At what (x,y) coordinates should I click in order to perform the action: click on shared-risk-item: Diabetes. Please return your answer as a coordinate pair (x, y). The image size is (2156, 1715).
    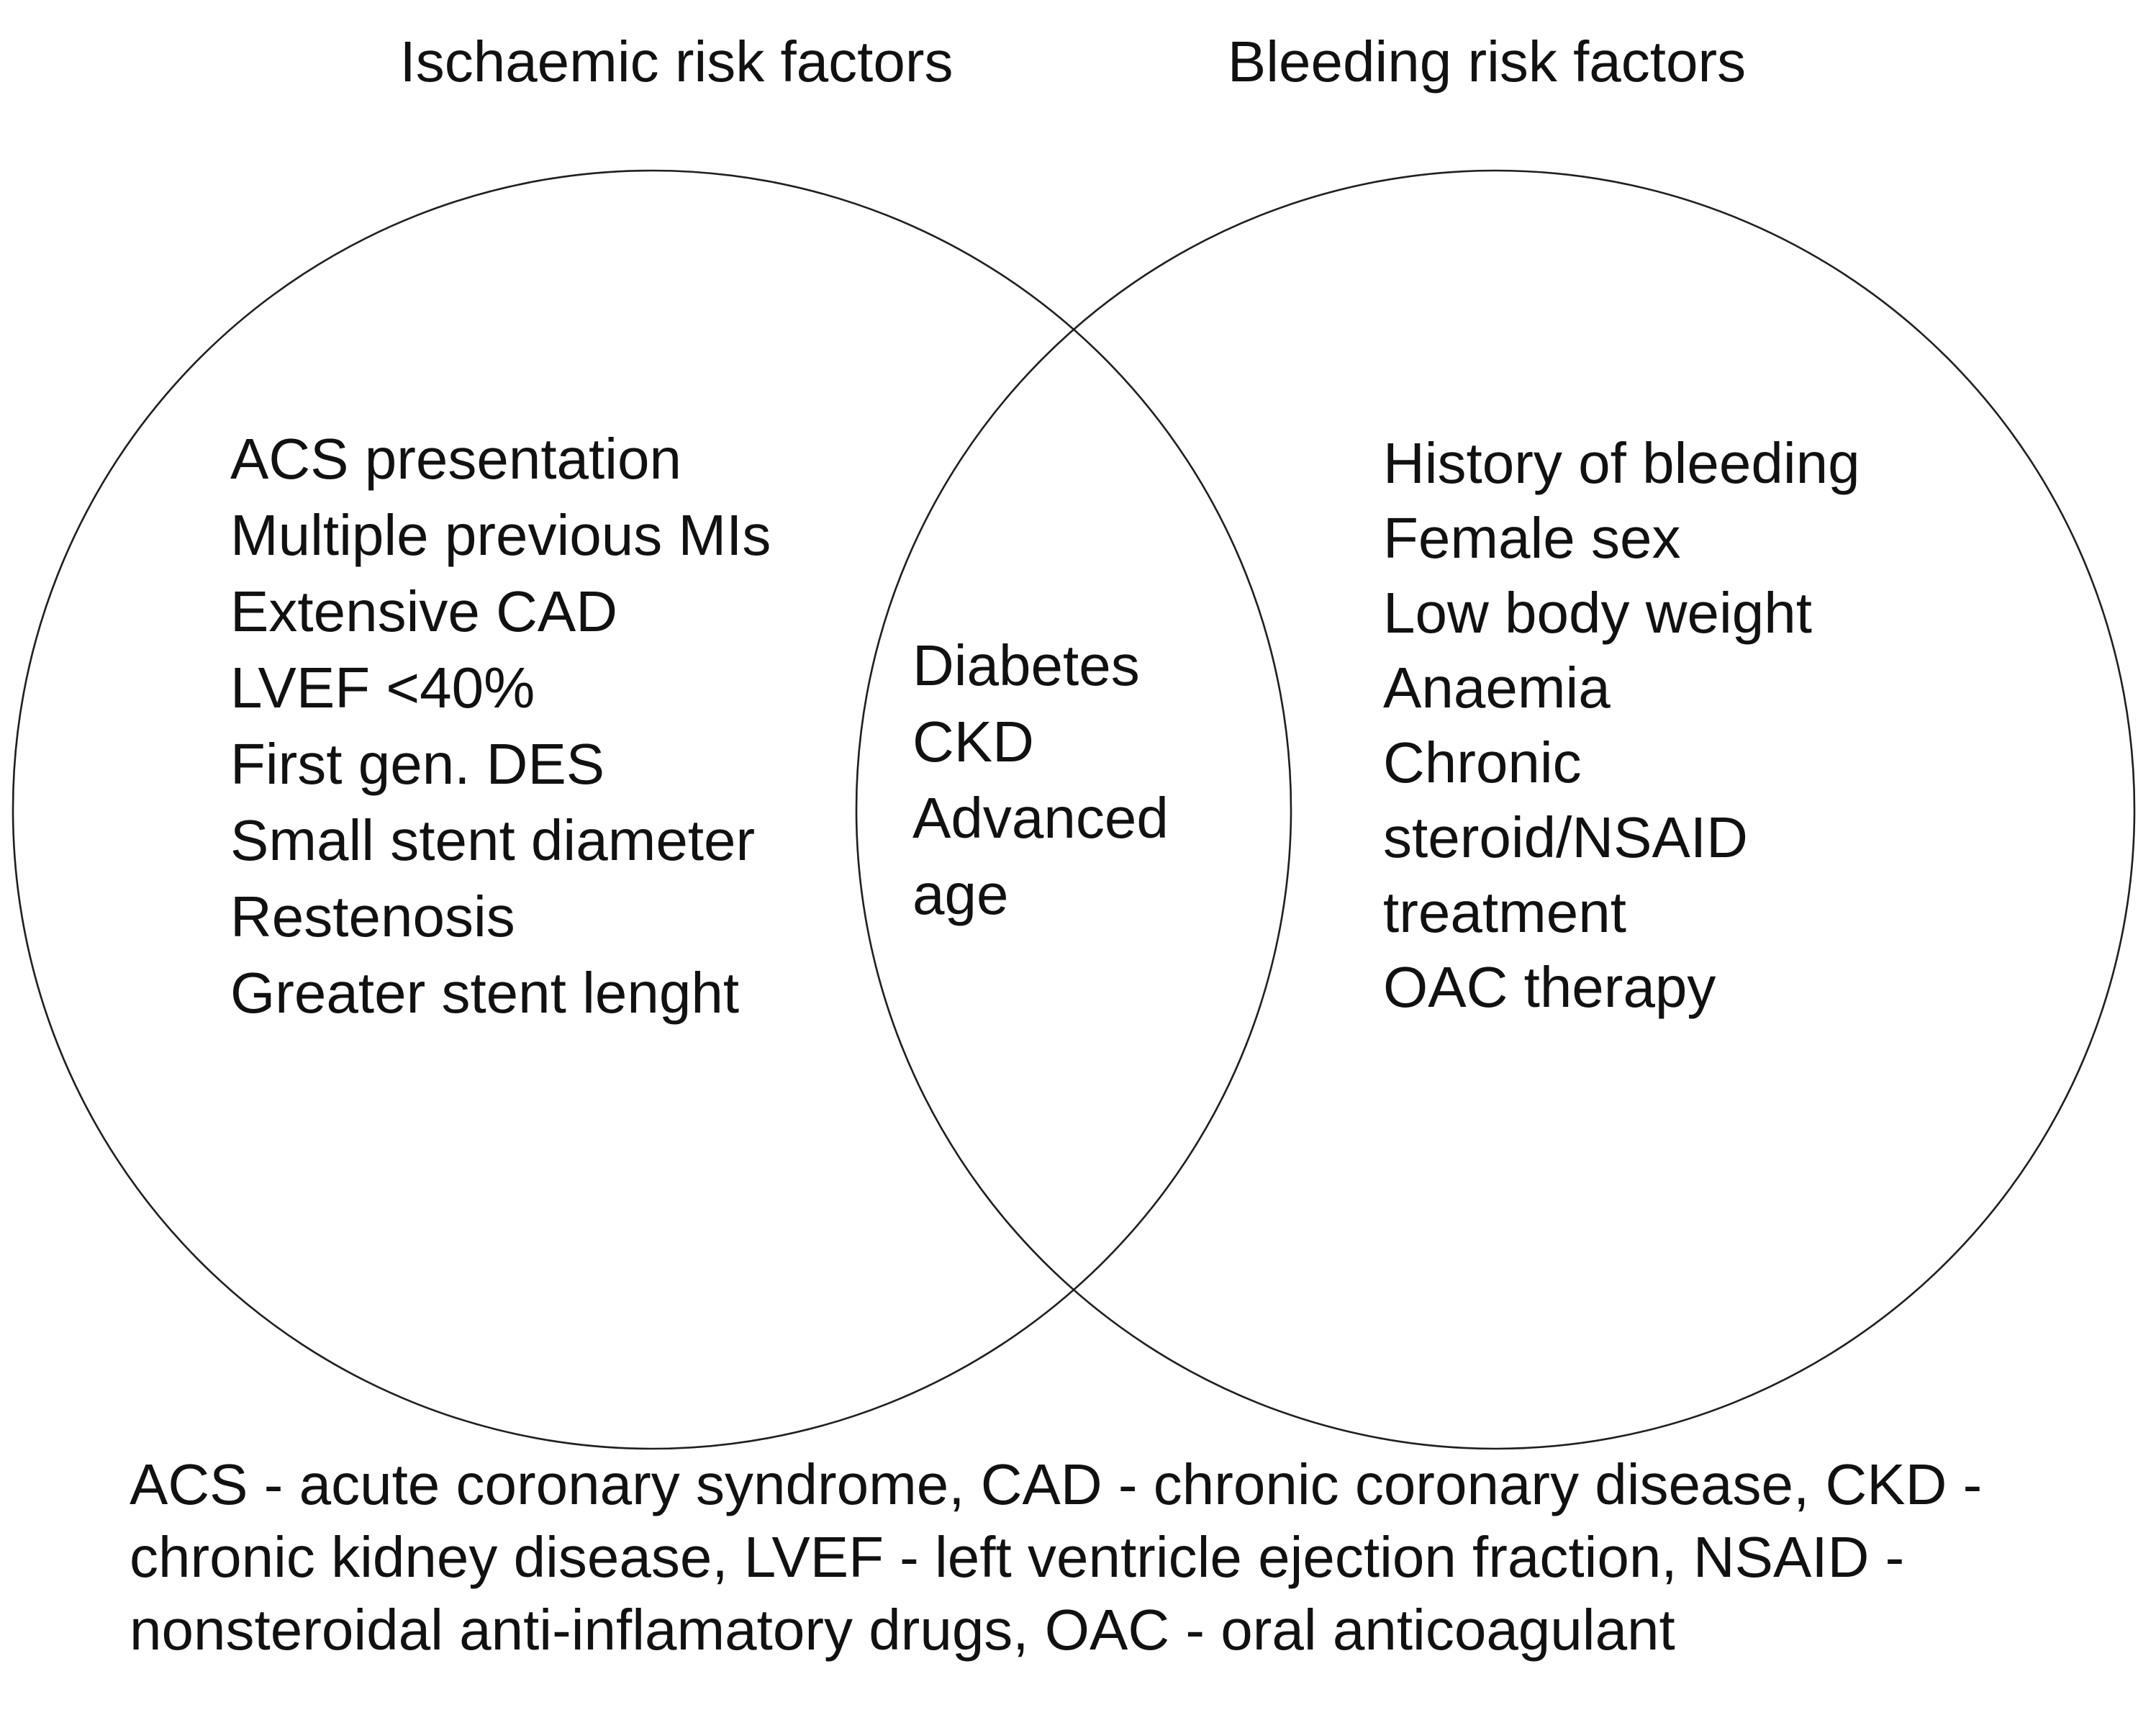
    Looking at the image, I should click on (1026, 665).